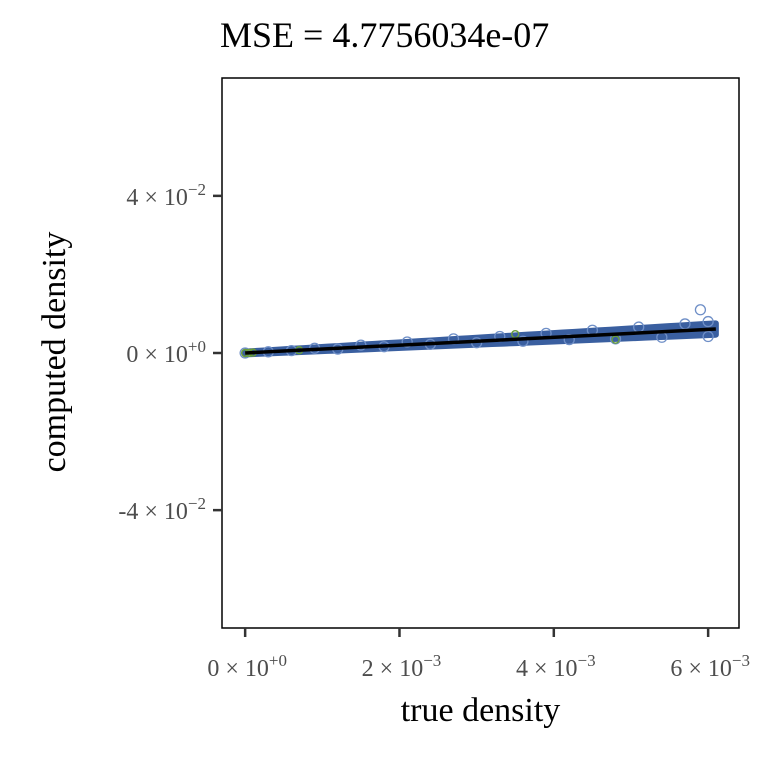  Describe the element at coordinates (710, 666) in the screenshot. I see `x-tick-label: 6 × 10⁻³` at that location.